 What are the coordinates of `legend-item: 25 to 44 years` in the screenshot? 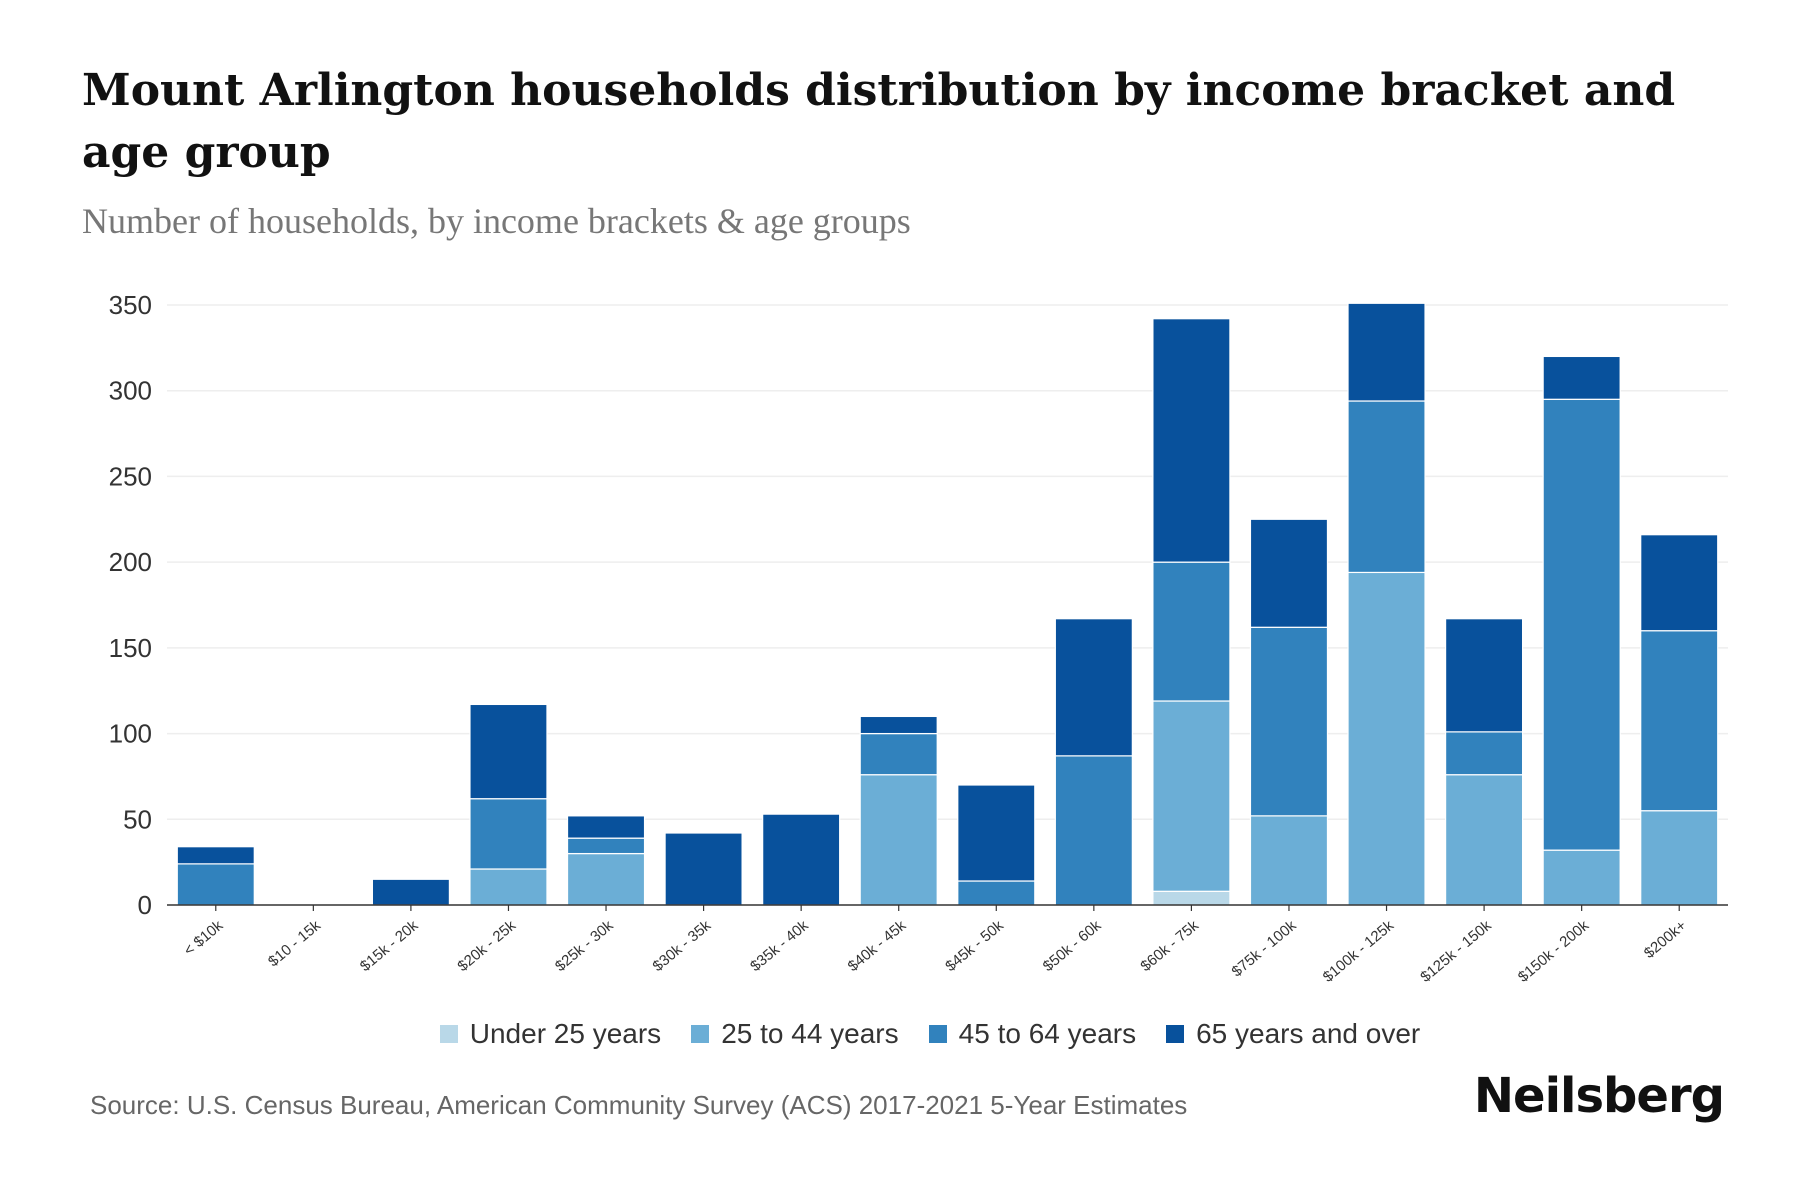 It's located at (795, 1034).